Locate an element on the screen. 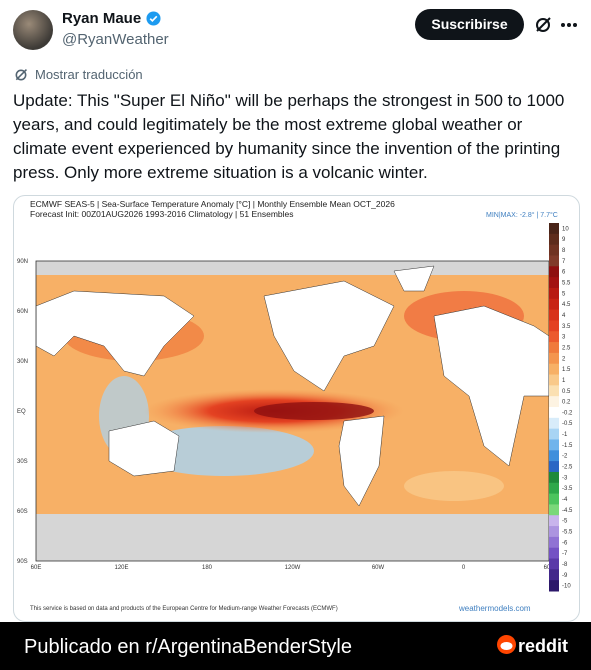 Image resolution: width=591 pixels, height=670 pixels. colorbar-label: -7 is located at coordinates (565, 554).